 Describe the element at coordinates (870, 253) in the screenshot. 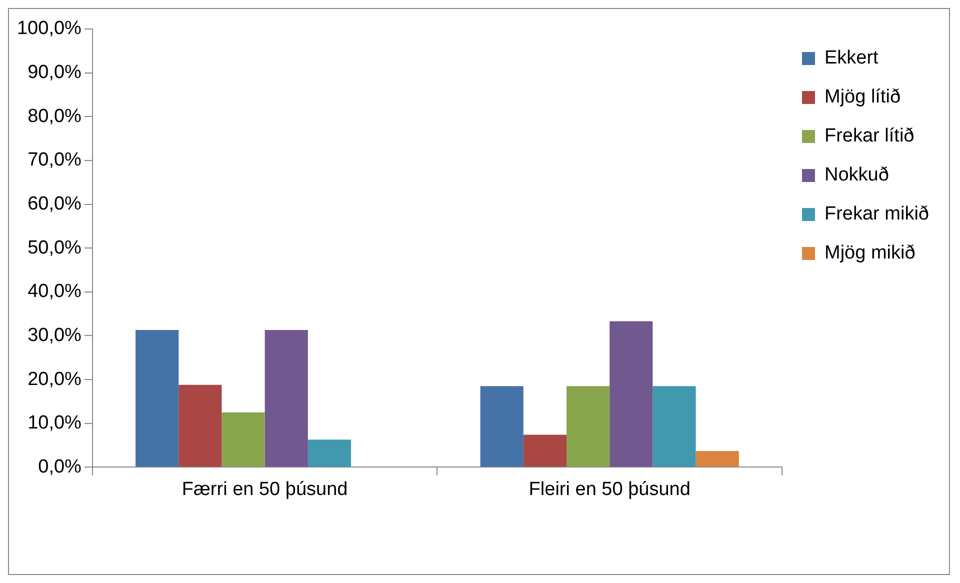

I see `legend-label: Mjög mikið` at that location.